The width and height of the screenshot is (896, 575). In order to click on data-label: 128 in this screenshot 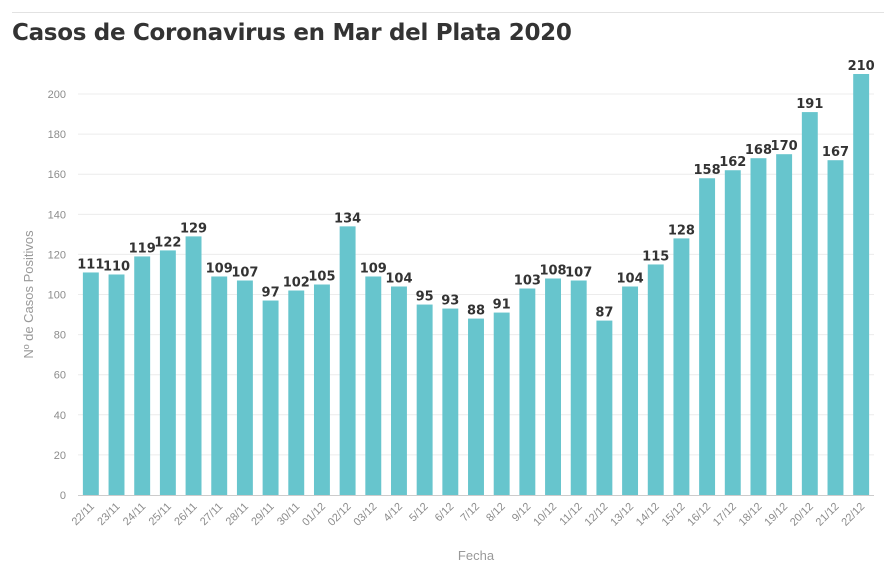, I will do `click(681, 230)`.